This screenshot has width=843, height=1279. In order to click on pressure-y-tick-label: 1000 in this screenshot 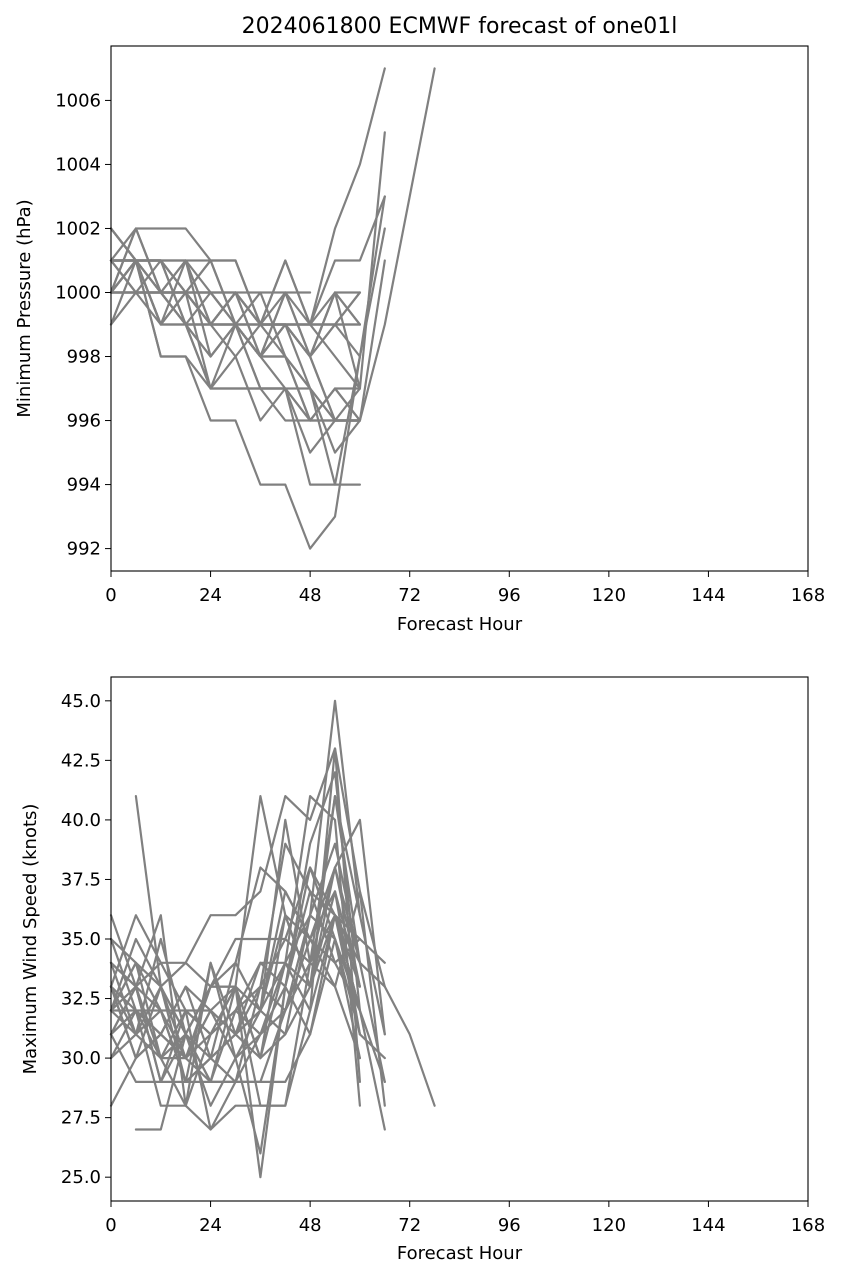, I will do `click(78, 292)`.